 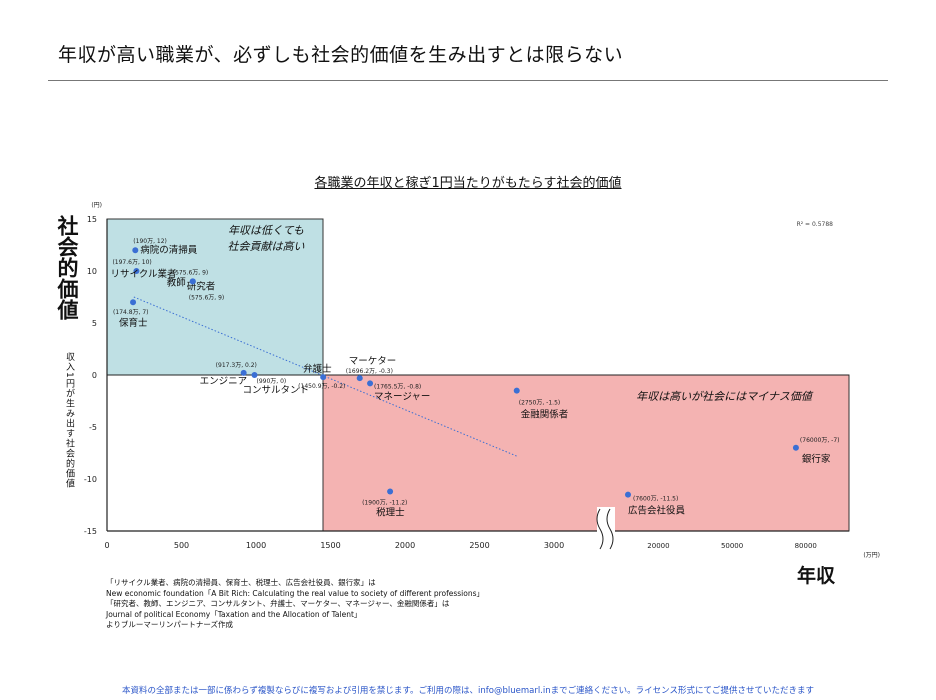 What do you see at coordinates (131, 312) in the screenshot?
I see `point-coord-label: (174.8万, 7)` at bounding box center [131, 312].